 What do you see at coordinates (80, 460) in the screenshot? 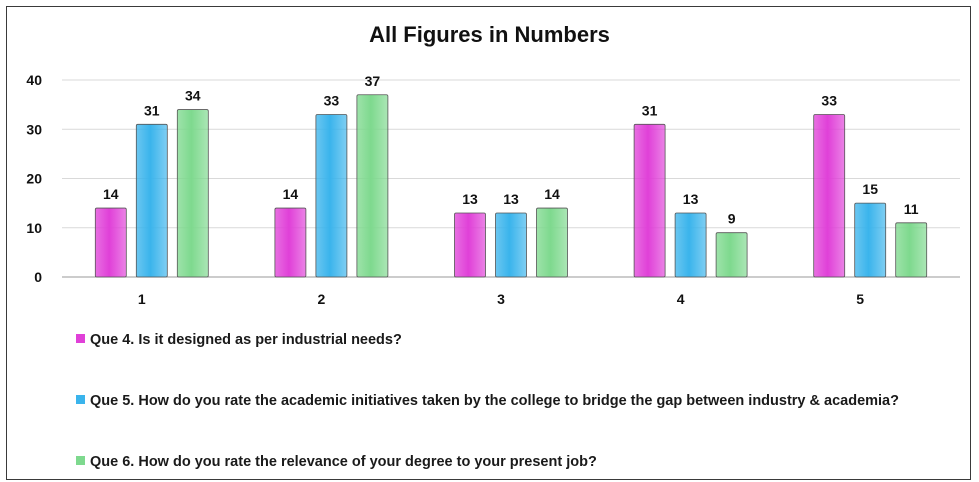
I see `legend-swatch-green` at bounding box center [80, 460].